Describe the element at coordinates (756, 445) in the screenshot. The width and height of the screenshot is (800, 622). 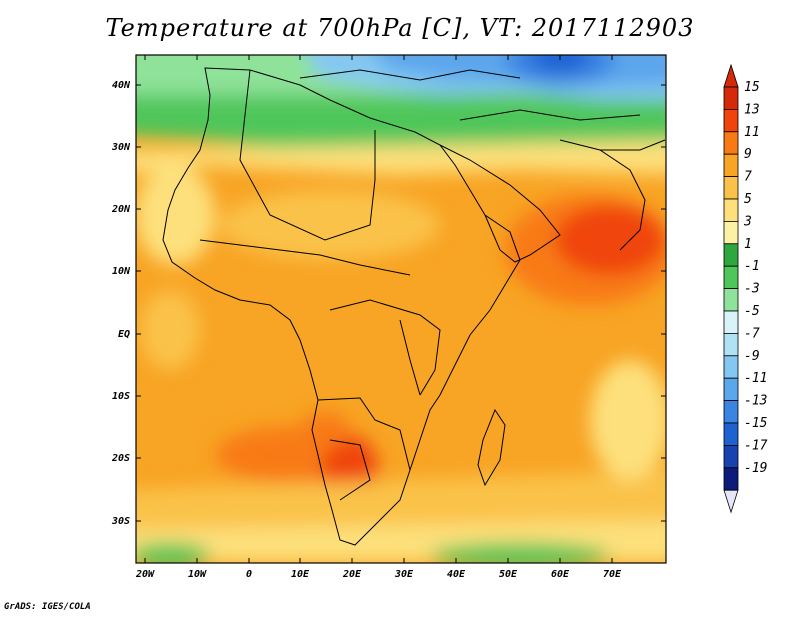
I see `colorbar-label: -17` at that location.